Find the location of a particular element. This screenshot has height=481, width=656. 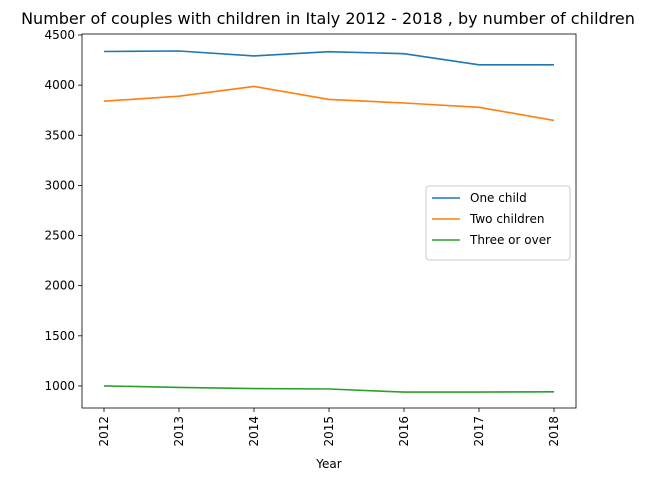

y-tick-label: 1500 is located at coordinates (59, 336).